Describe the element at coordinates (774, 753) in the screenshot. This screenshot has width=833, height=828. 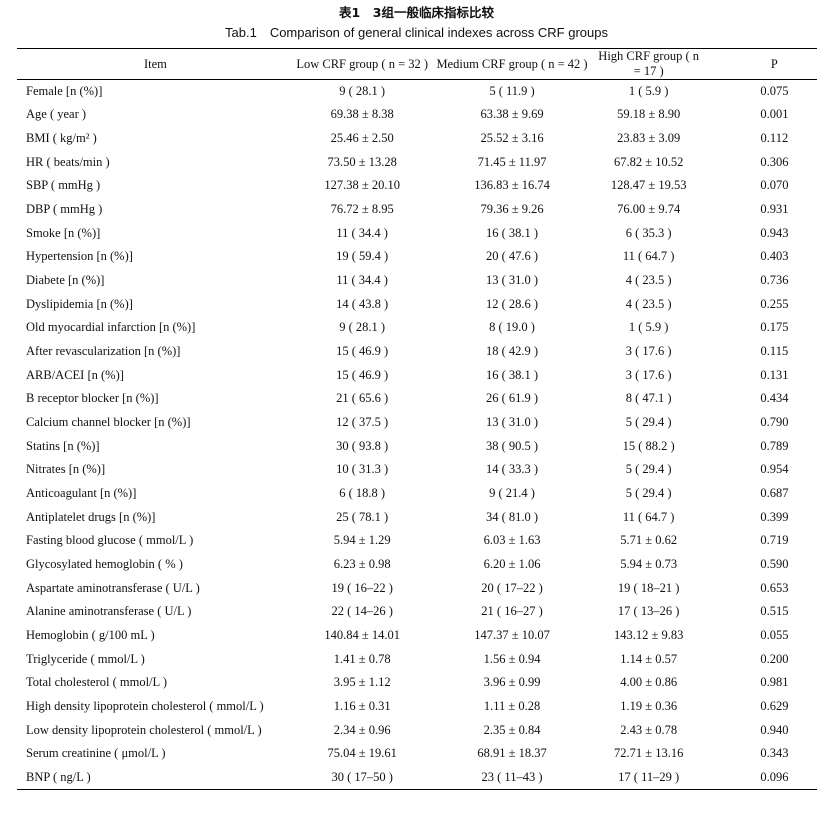
I see `cell-p-value: 0.343` at that location.